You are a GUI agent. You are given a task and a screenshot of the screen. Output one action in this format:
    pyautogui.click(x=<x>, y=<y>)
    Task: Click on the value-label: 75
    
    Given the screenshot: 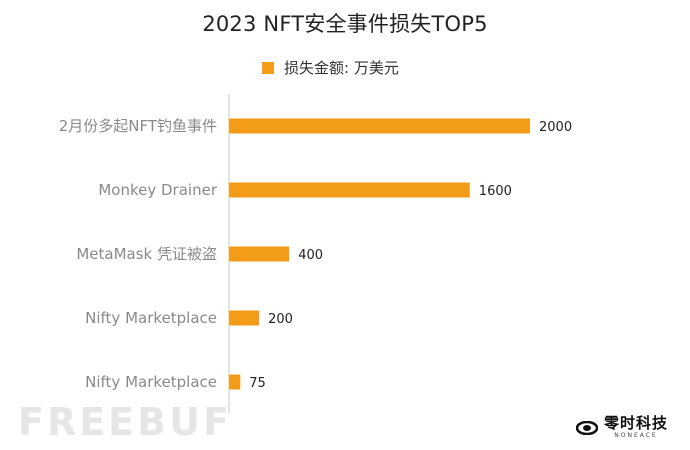 What is the action you would take?
    pyautogui.click(x=257, y=383)
    